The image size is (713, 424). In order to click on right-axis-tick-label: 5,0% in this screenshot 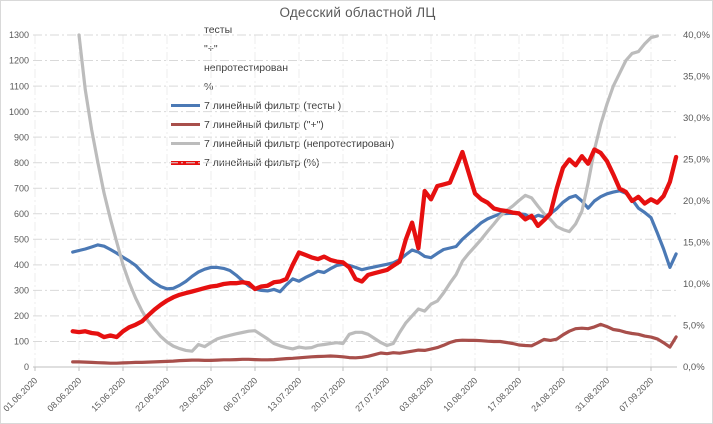, I will do `click(694, 326)`.